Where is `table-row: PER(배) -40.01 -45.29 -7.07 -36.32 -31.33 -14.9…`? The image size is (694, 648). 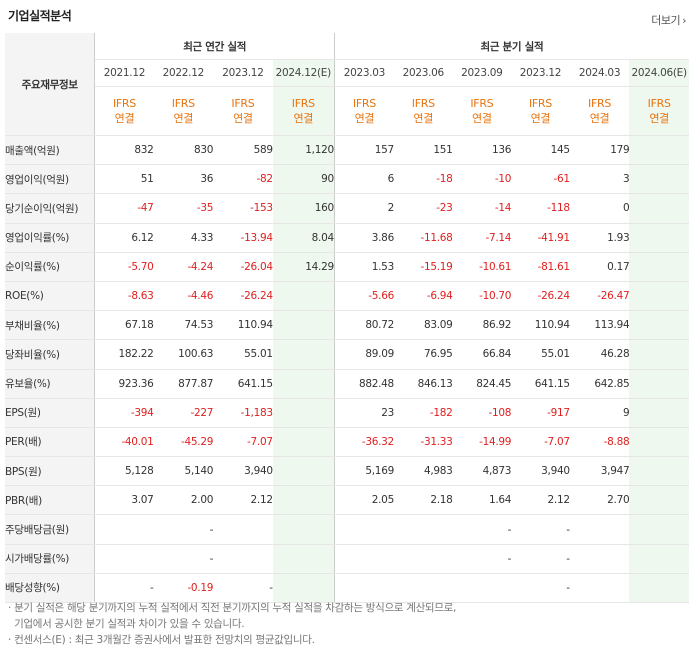
table-row: PER(배) -40.01 -45.29 -7.07 -36.32 -31.33 -14.9… is located at coordinates (347, 442).